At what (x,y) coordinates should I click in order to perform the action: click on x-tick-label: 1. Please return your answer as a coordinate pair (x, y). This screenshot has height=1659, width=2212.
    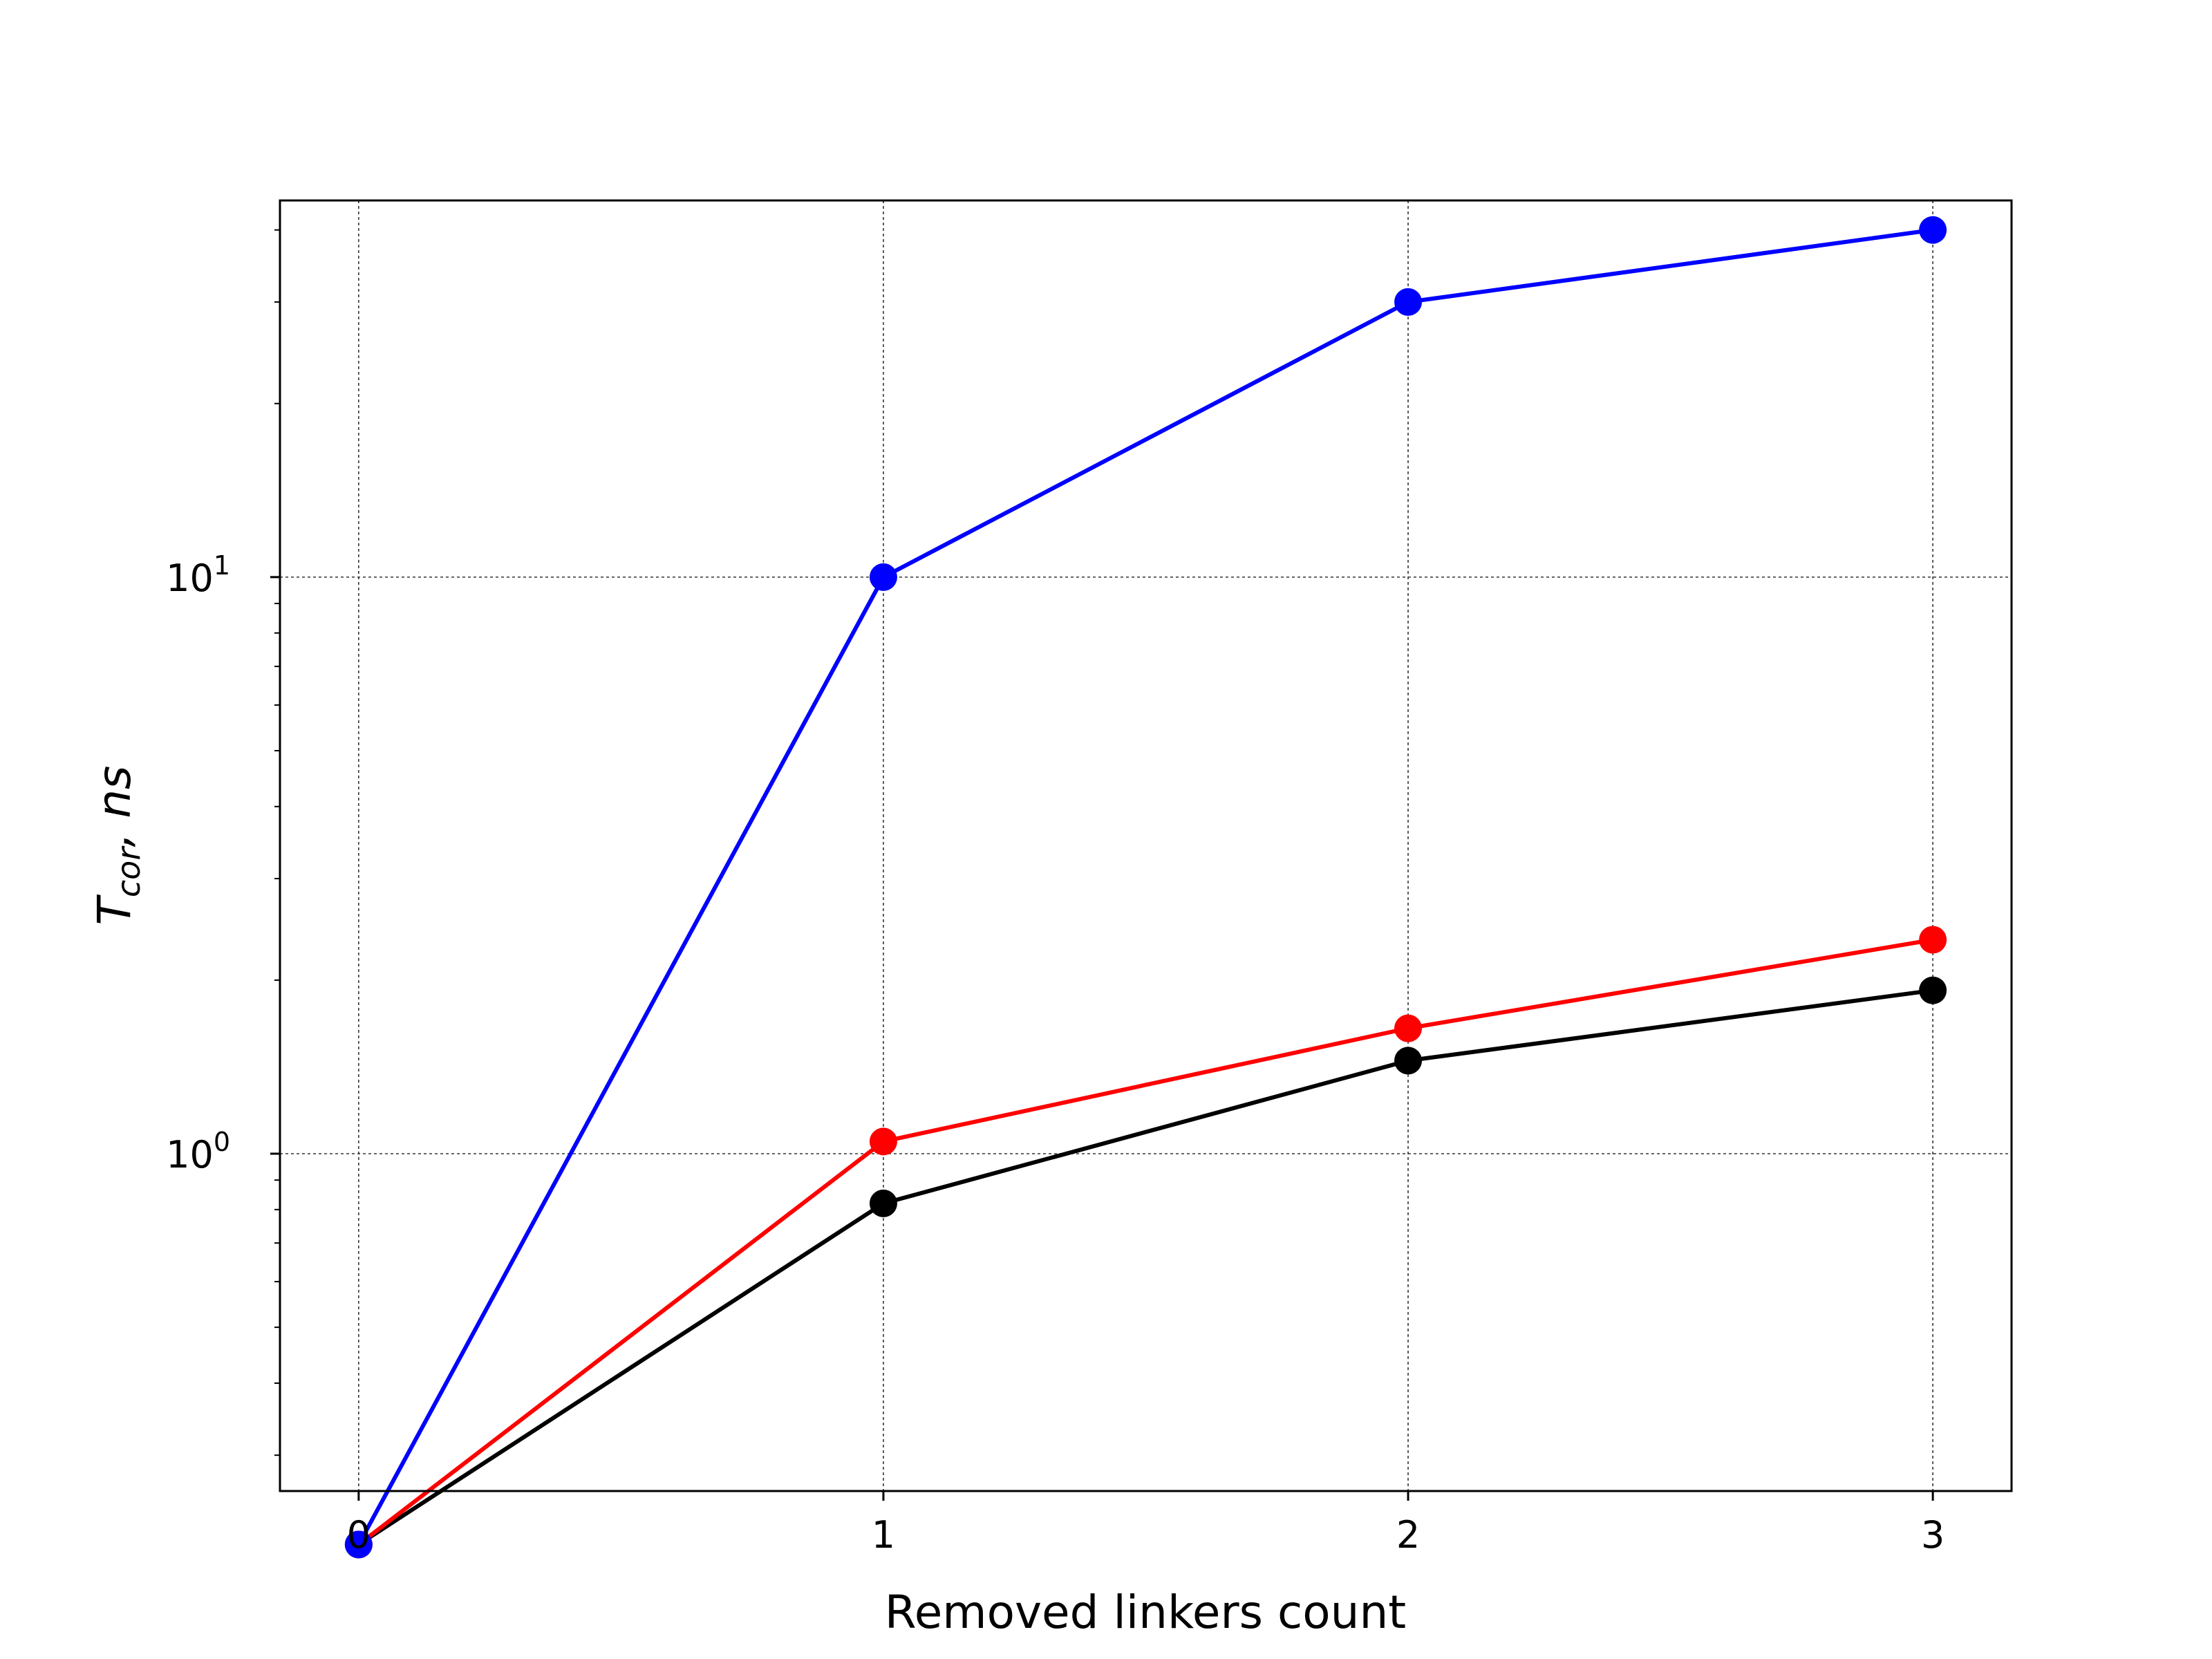
    Looking at the image, I should click on (883, 1535).